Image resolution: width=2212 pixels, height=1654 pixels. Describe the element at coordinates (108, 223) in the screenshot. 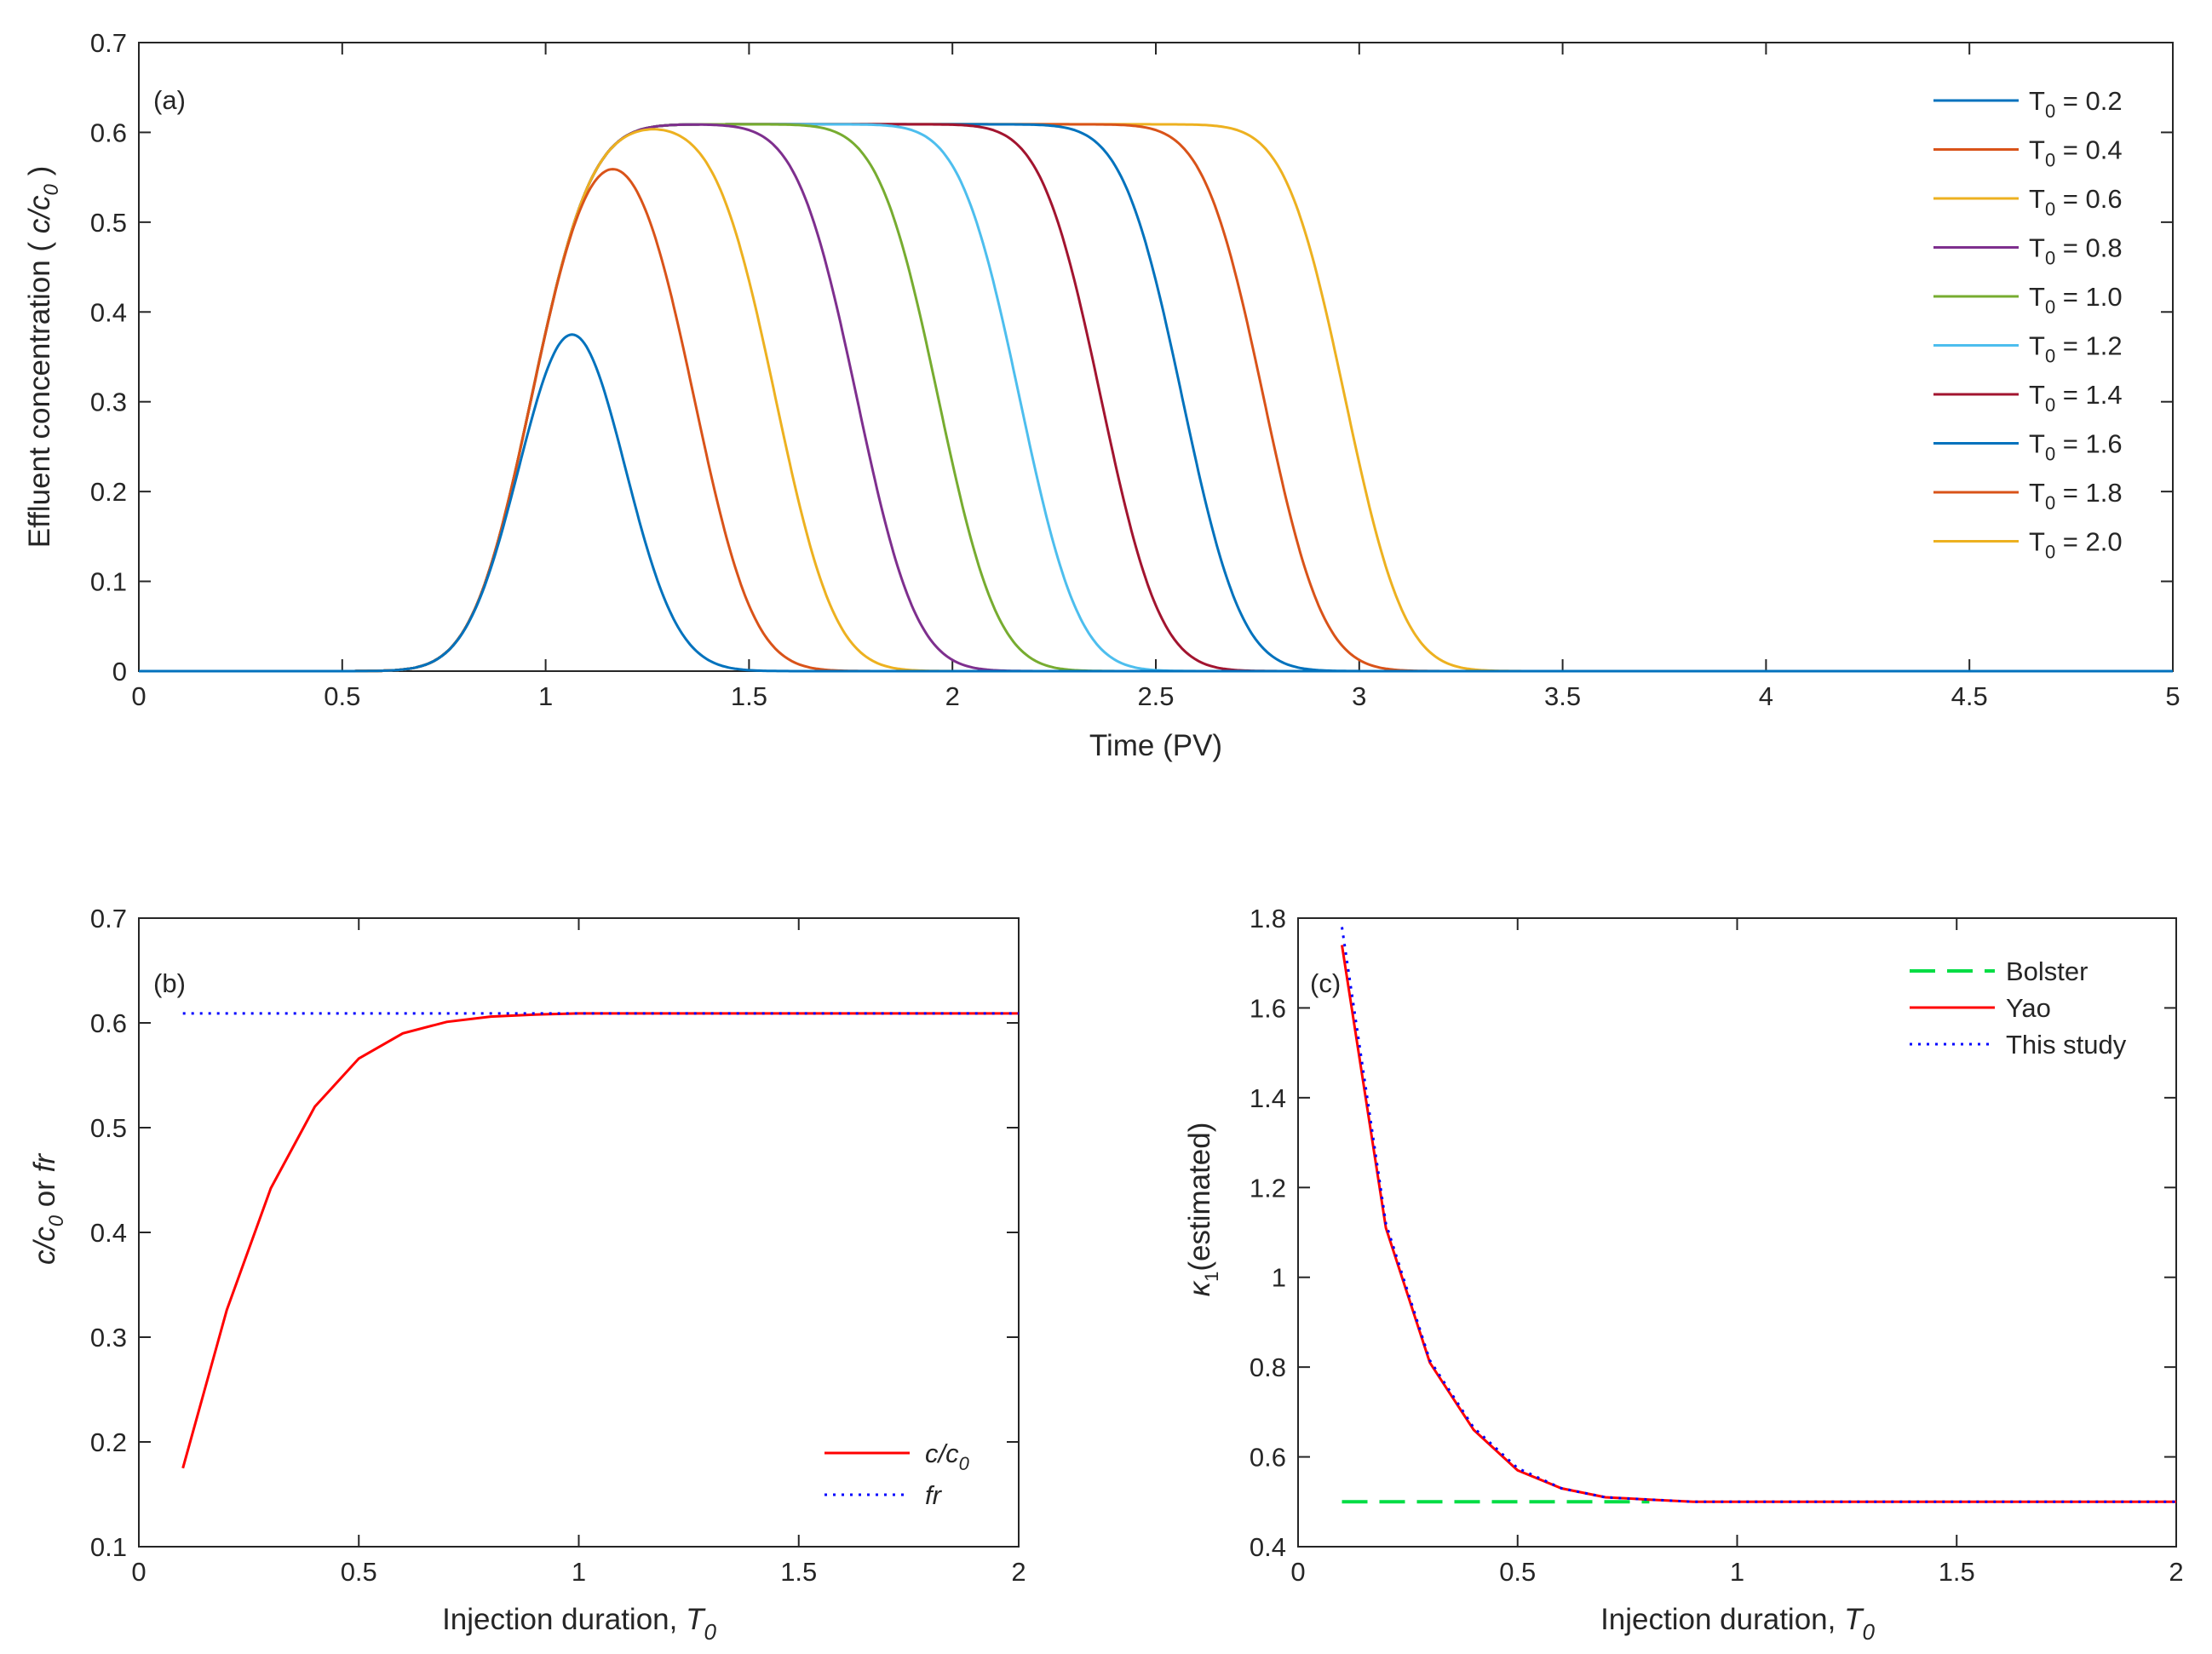

I see `panel-a-y-tick-label: 0.5` at that location.